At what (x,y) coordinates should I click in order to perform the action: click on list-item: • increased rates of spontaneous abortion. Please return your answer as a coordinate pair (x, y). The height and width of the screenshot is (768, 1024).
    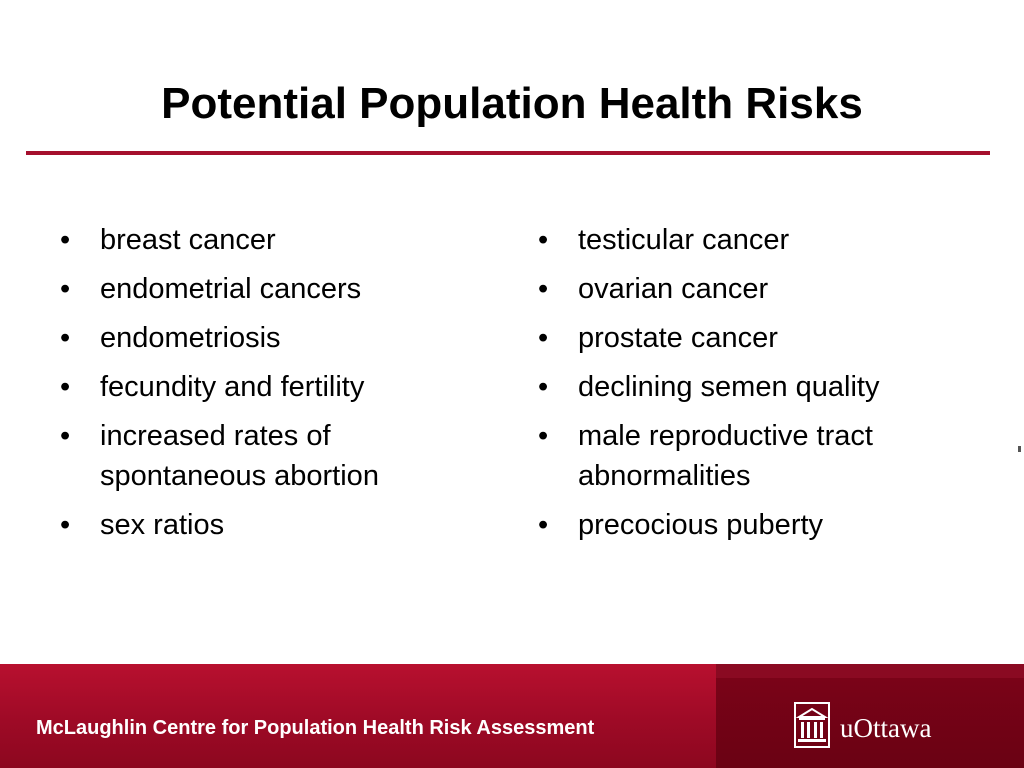
    Looking at the image, I should click on (273, 456).